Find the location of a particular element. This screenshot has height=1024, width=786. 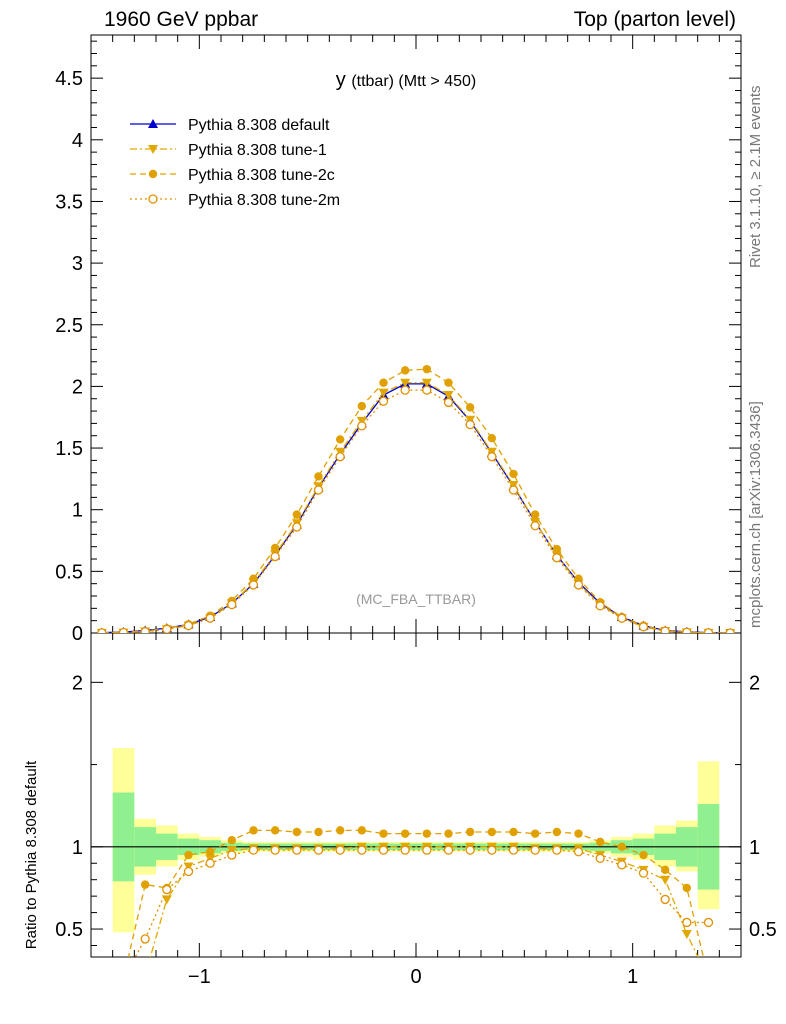

main-ytick-label: 2.5 is located at coordinates (69, 326).